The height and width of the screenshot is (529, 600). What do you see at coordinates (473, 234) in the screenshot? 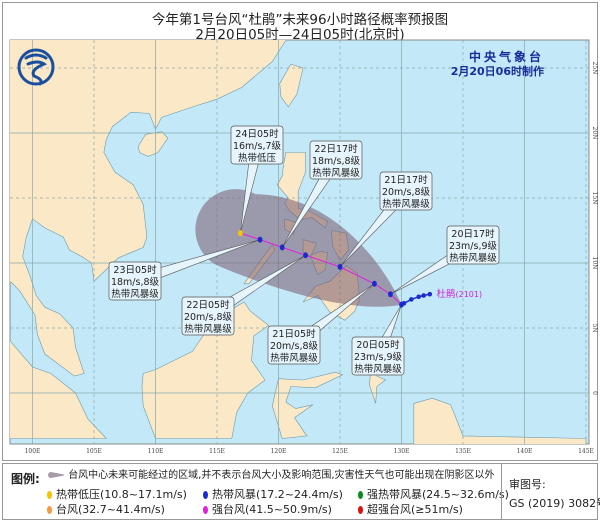
I see `callout-time: 20日17时` at bounding box center [473, 234].